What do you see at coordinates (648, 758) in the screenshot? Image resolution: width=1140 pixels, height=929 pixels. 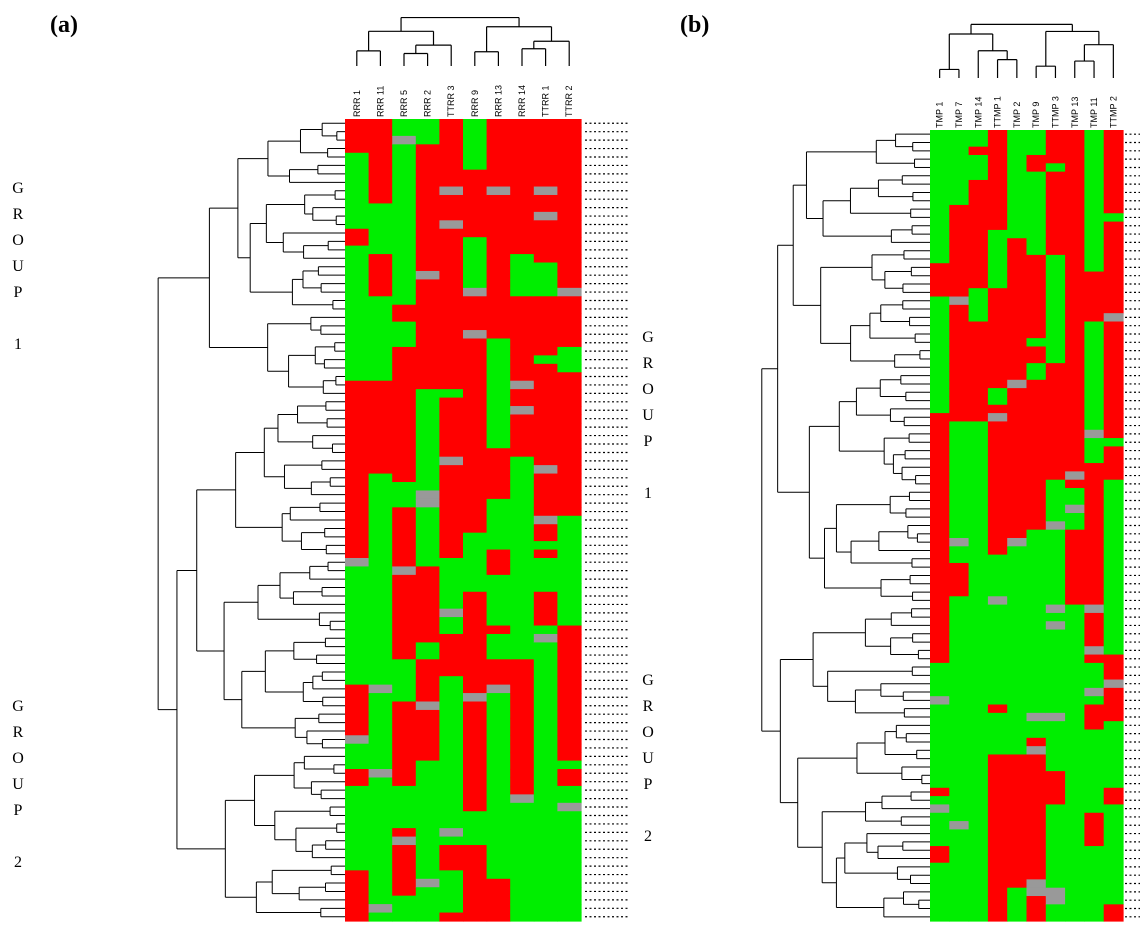 I see `group-letter: U` at bounding box center [648, 758].